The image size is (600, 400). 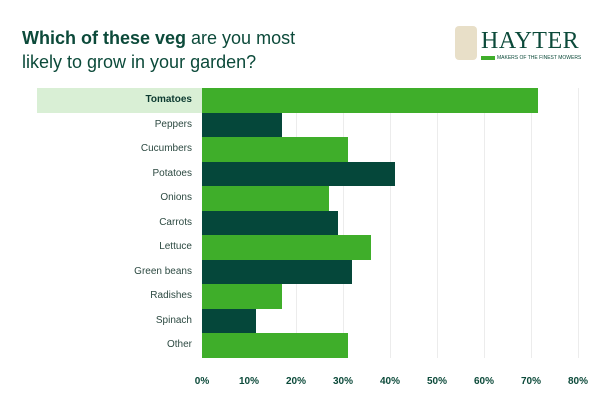 What do you see at coordinates (175, 246) in the screenshot?
I see `category-label: Lettuce` at bounding box center [175, 246].